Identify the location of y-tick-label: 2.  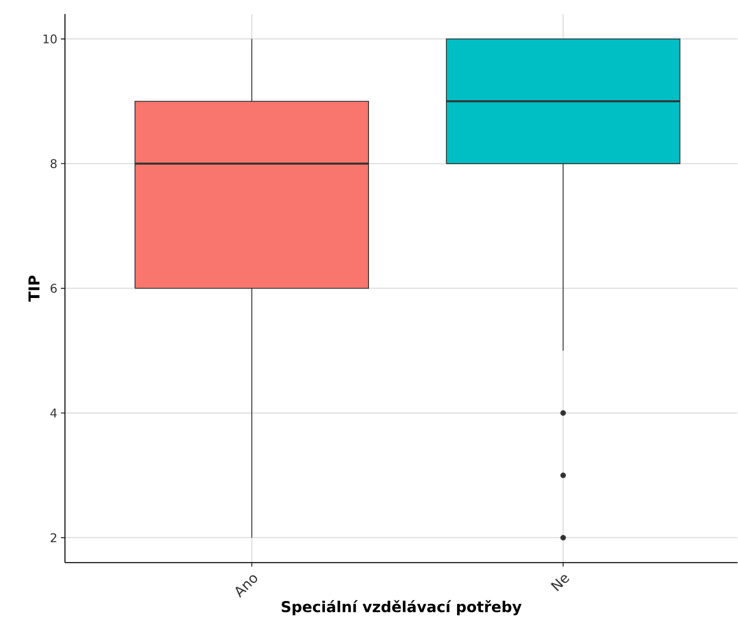
(53, 537).